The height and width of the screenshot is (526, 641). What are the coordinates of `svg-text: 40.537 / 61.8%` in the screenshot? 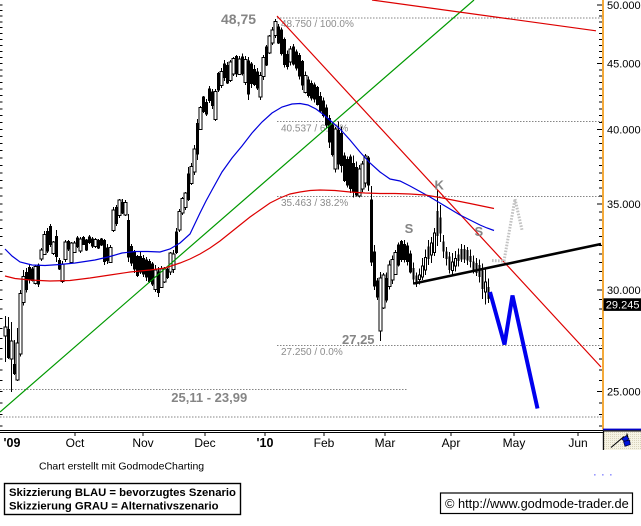 It's located at (314, 128).